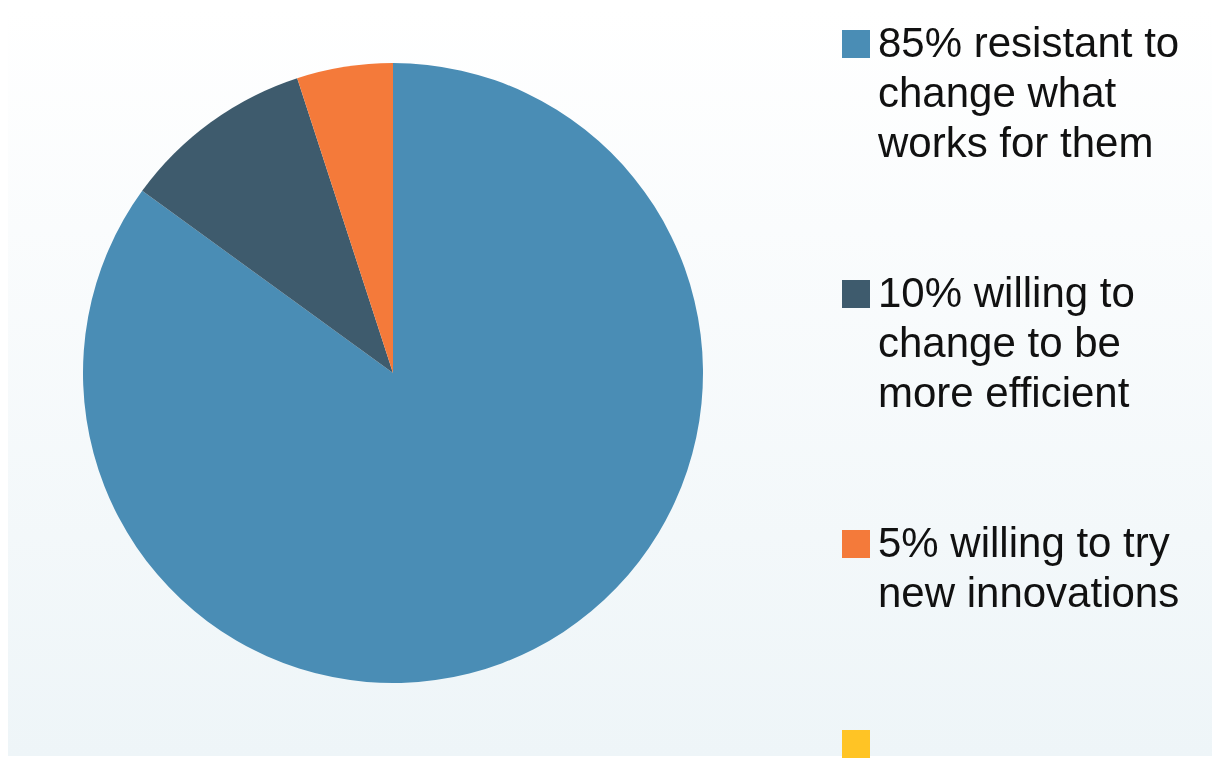 The width and height of the screenshot is (1220, 764). What do you see at coordinates (1029, 93) in the screenshot?
I see `legend-label: 85% resistant to change what works for them` at bounding box center [1029, 93].